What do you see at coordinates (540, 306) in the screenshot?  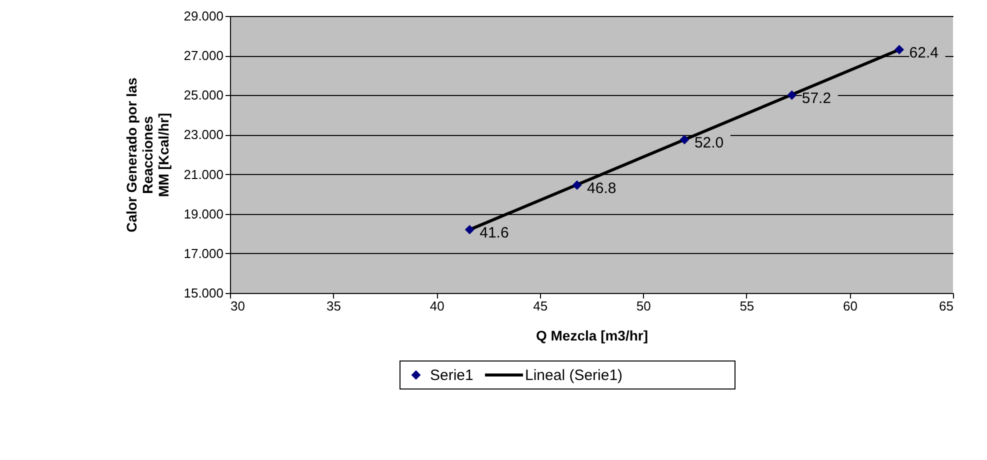 I see `x-tick-label: 45` at bounding box center [540, 306].